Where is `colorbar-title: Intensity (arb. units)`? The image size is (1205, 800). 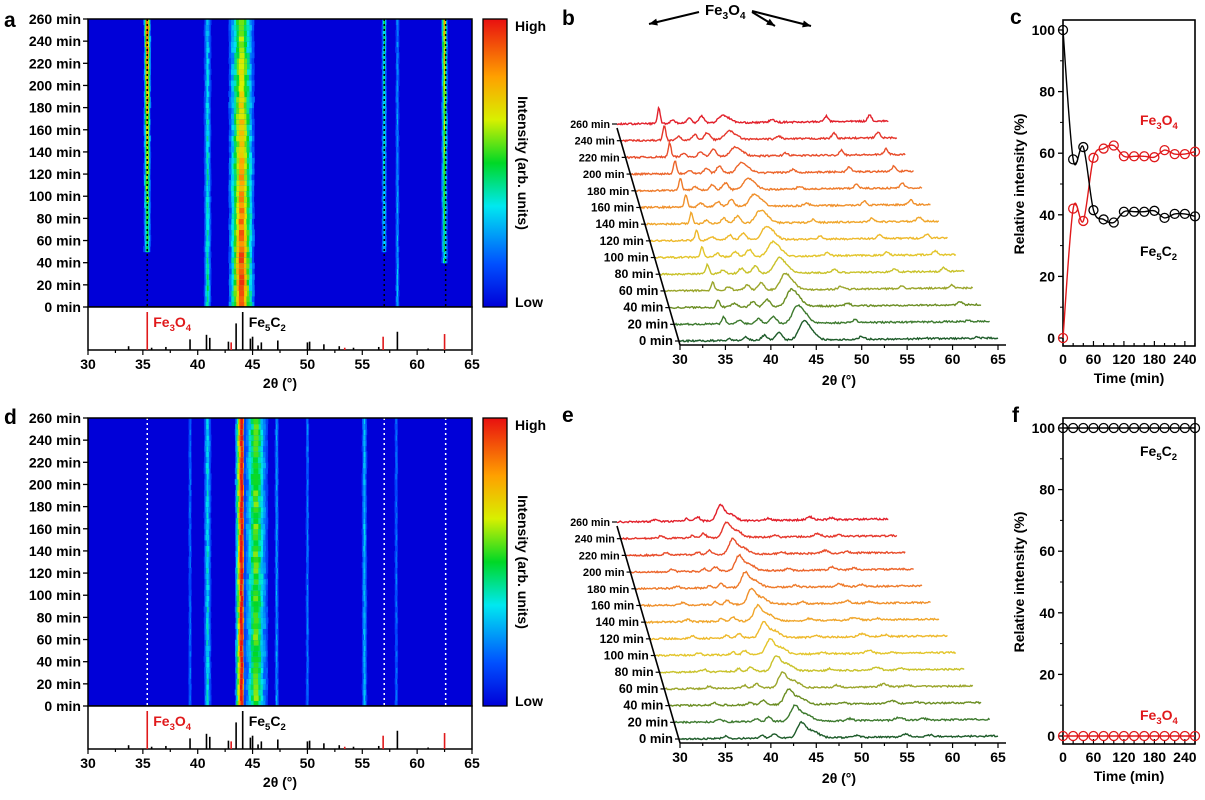
colorbar-title: Intensity (arb. units) is located at coordinates (523, 163).